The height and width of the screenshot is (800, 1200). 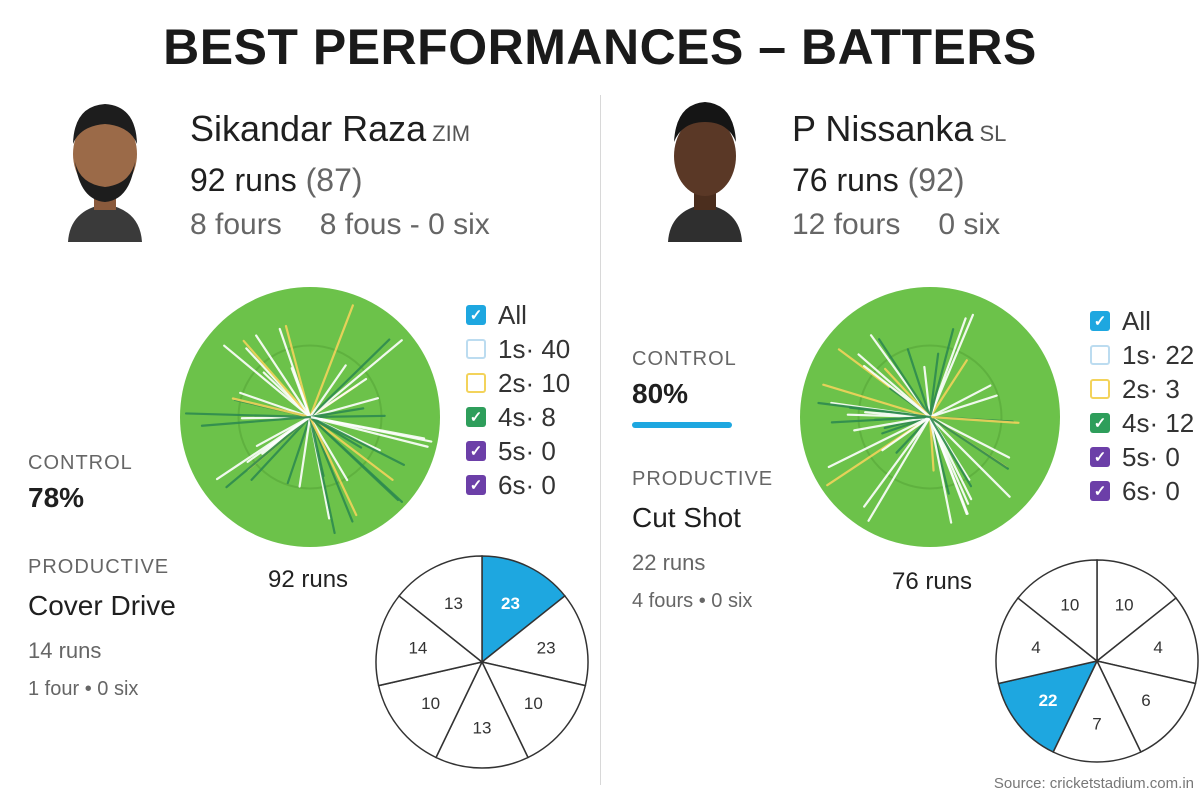 What do you see at coordinates (1151, 490) in the screenshot?
I see `legend-label: 6s· 0` at bounding box center [1151, 490].